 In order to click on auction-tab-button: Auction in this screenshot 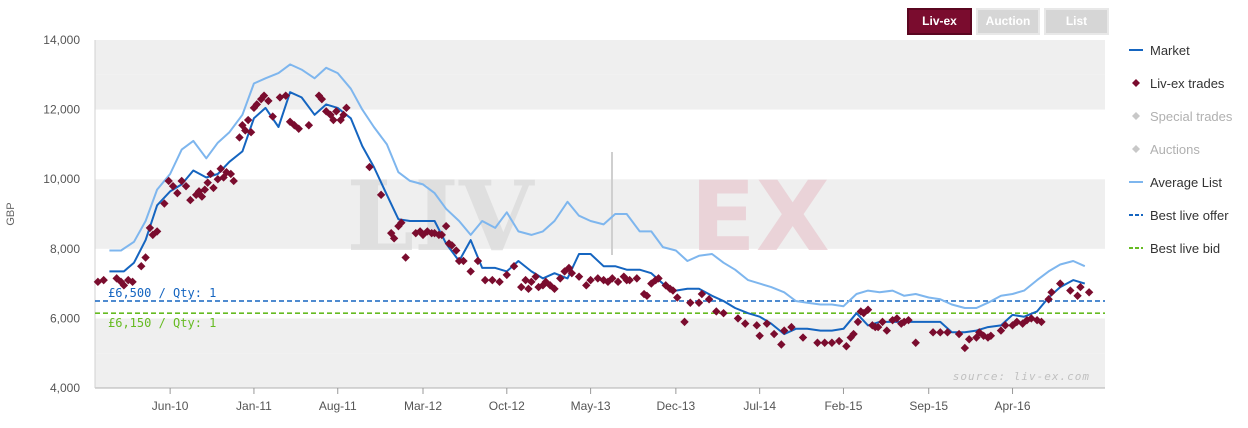, I will do `click(1008, 21)`.